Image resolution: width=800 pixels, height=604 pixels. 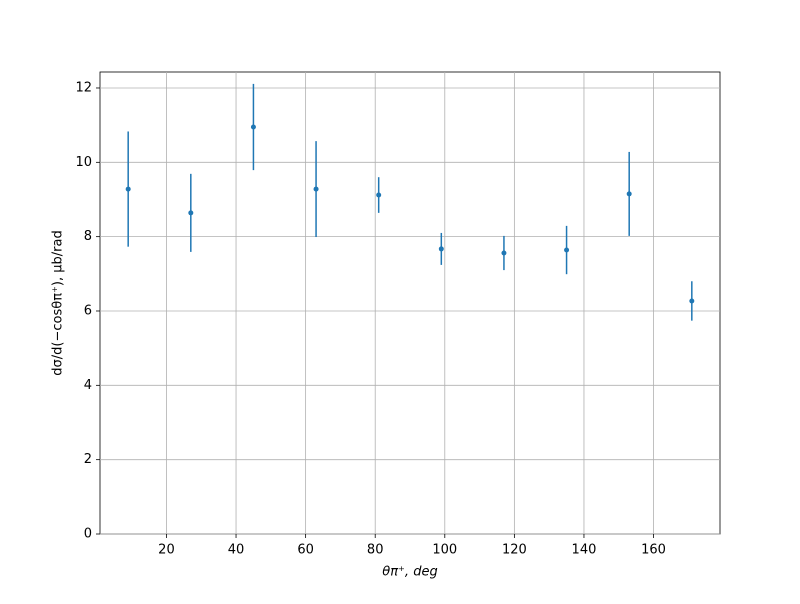 What do you see at coordinates (88, 385) in the screenshot?
I see `y-tick-label: 4` at bounding box center [88, 385].